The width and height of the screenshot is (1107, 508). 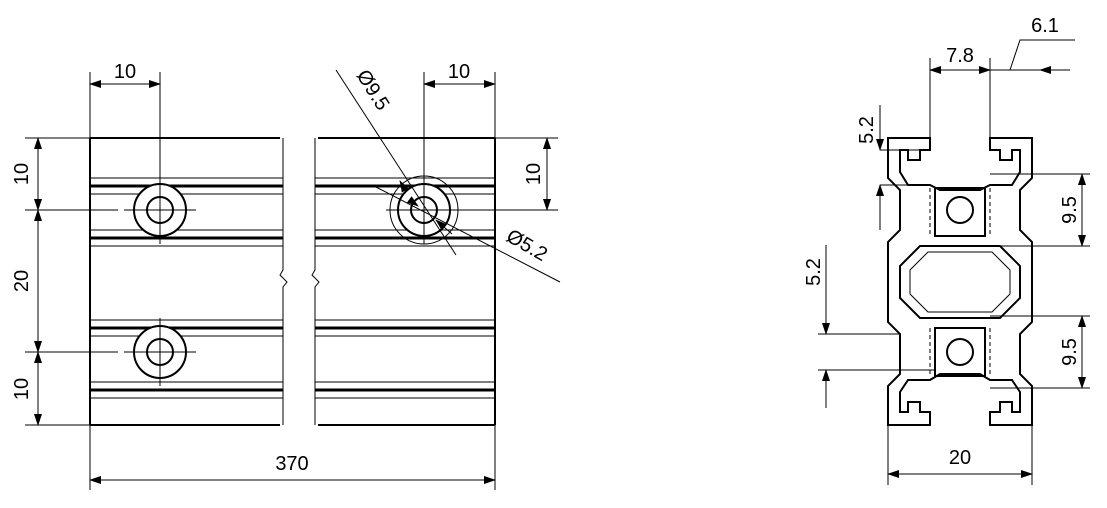 What do you see at coordinates (22, 281) in the screenshot?
I see `dim-left-middle: 20` at bounding box center [22, 281].